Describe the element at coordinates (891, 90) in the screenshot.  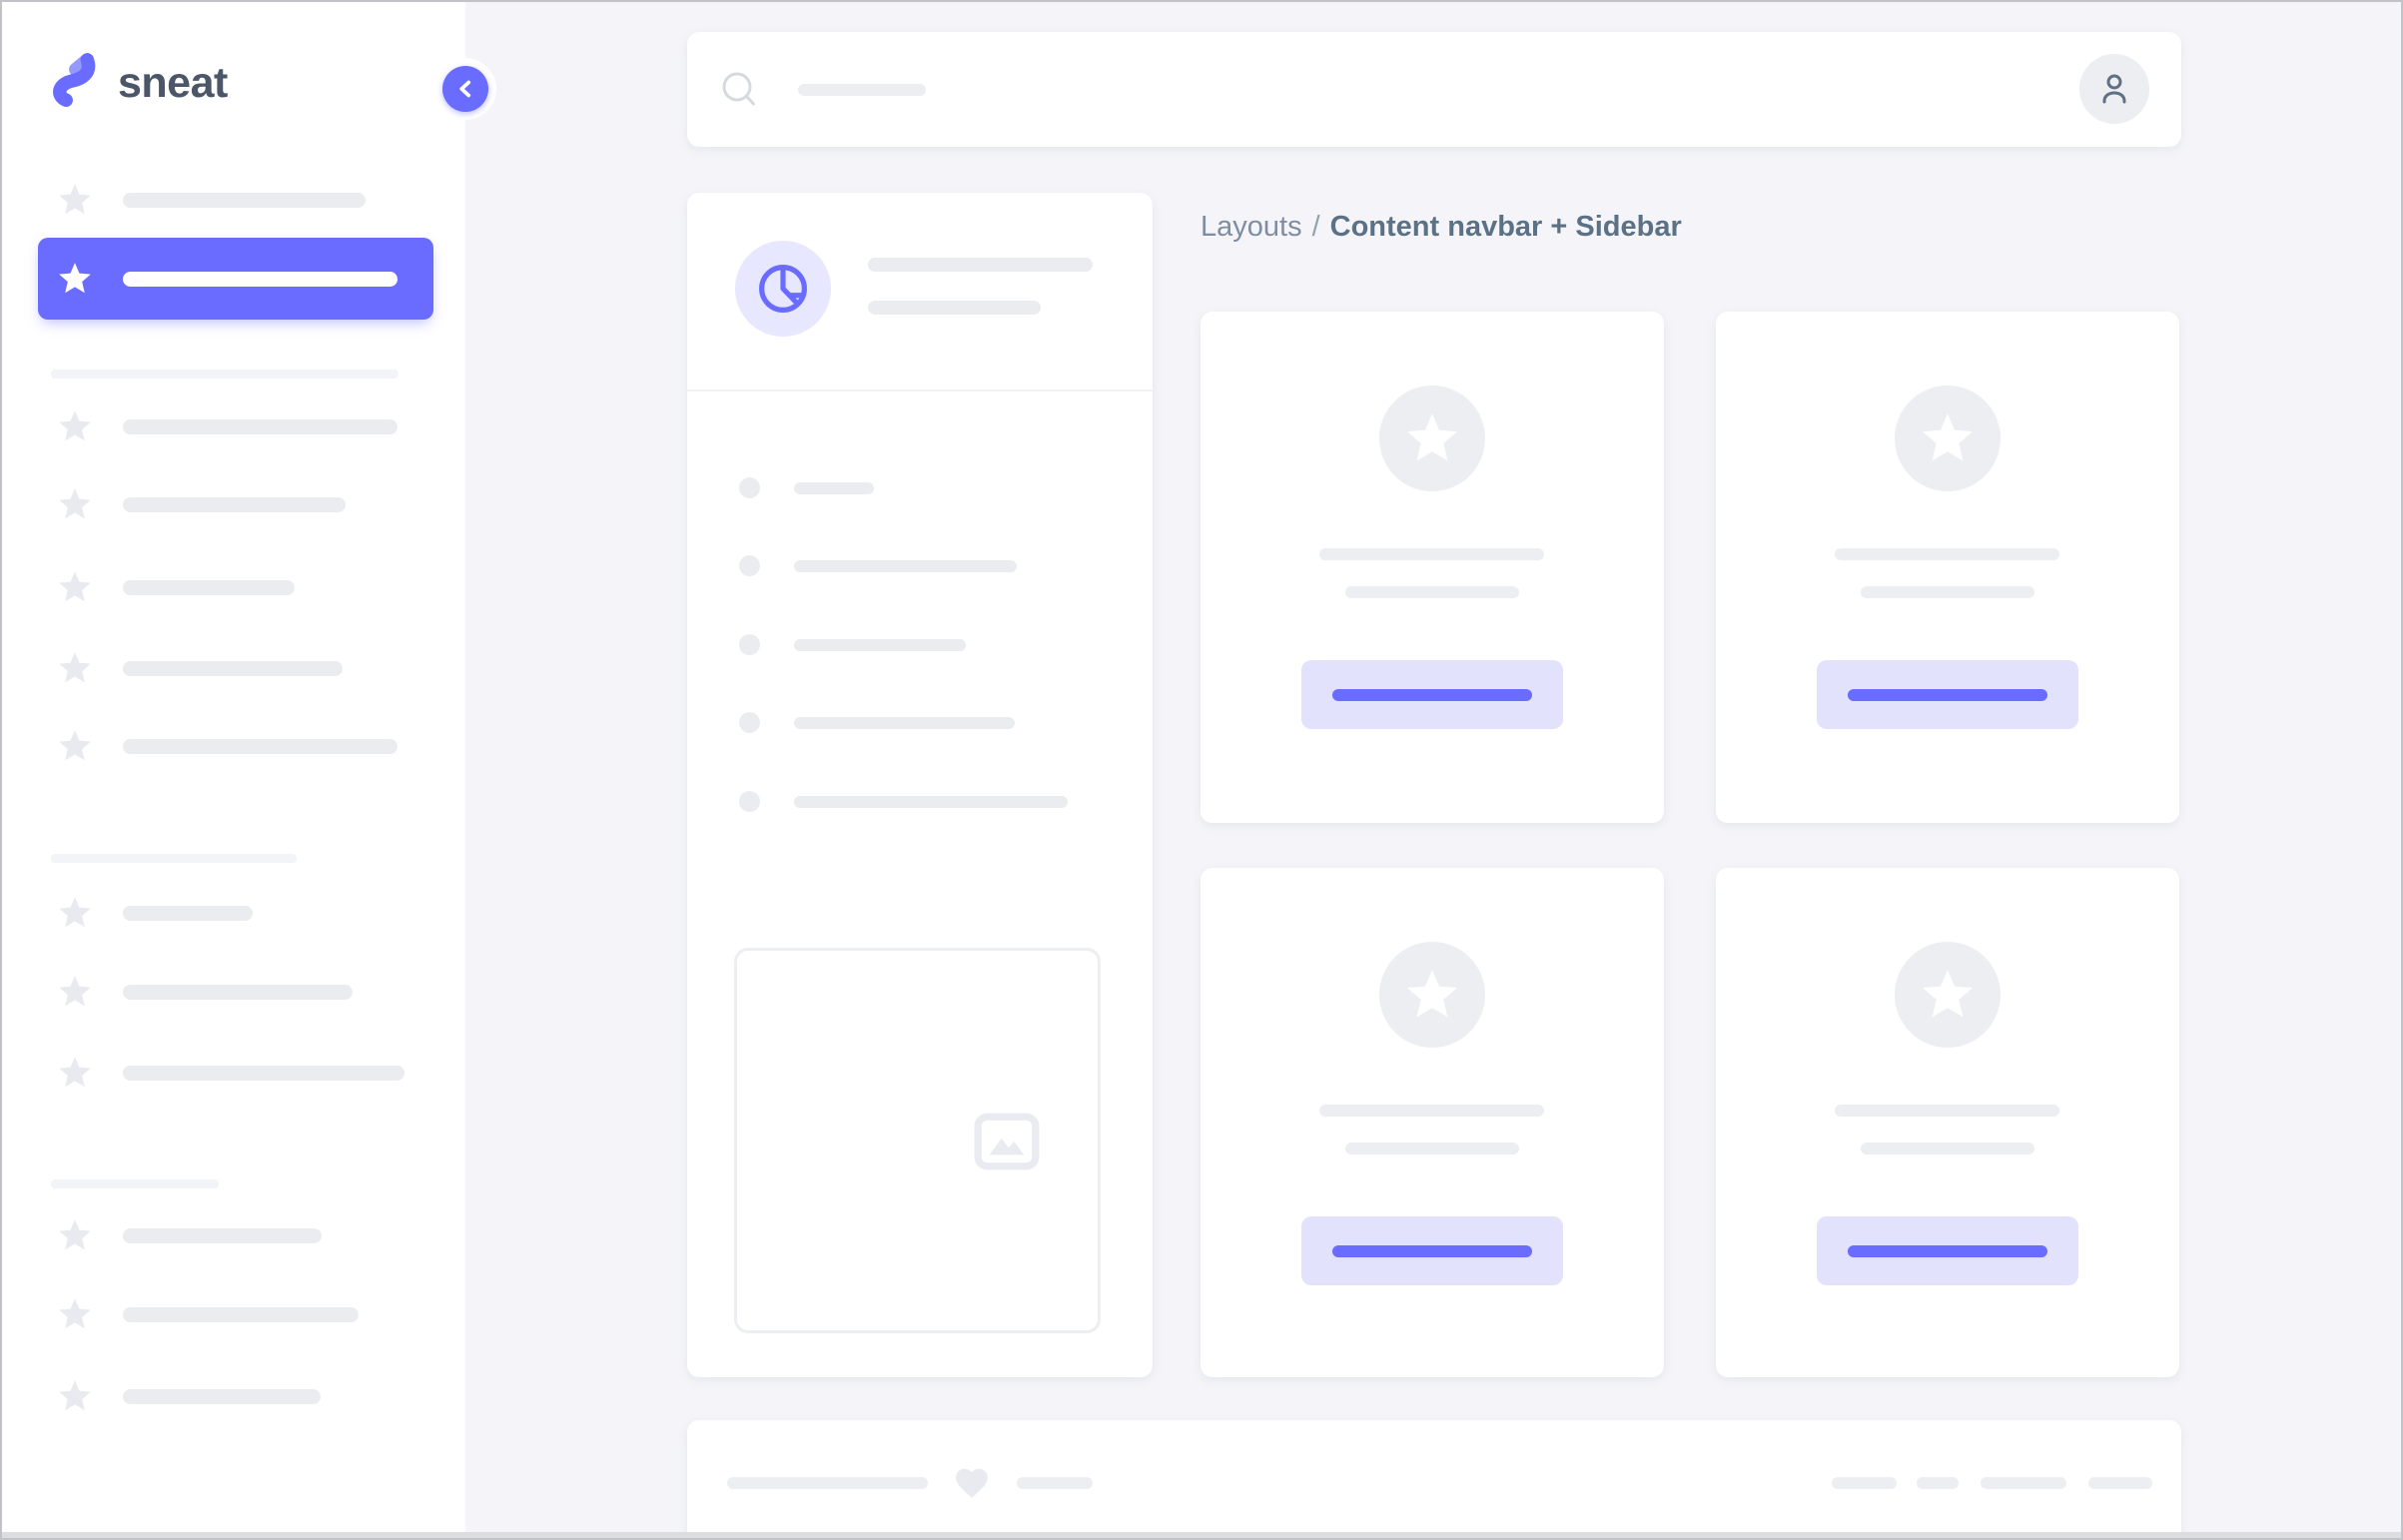
I see `search-input` at that location.